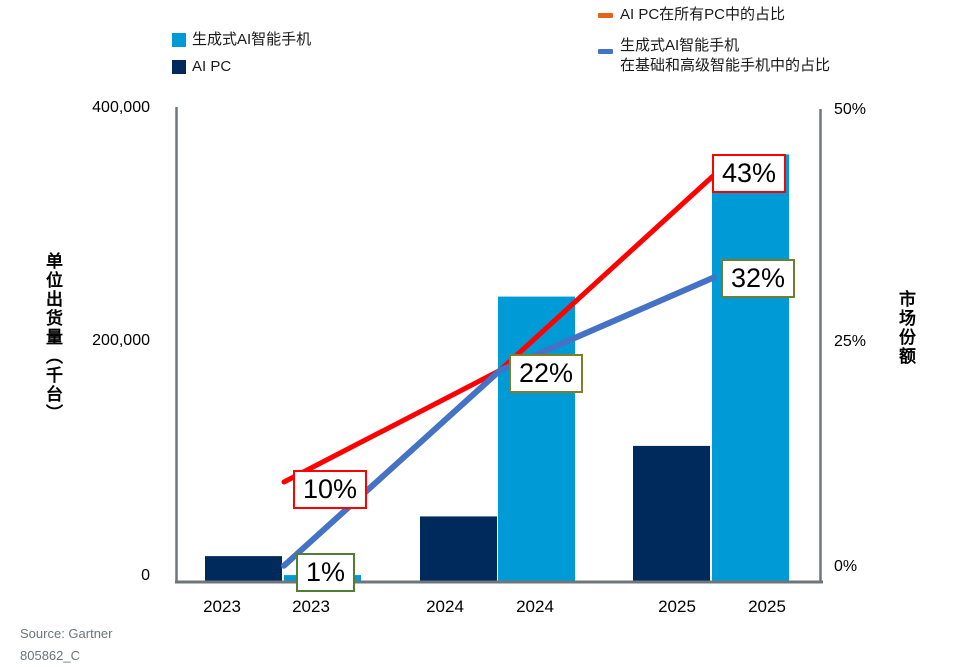 The width and height of the screenshot is (960, 667). I want to click on data-label-10pct: 10%, so click(330, 489).